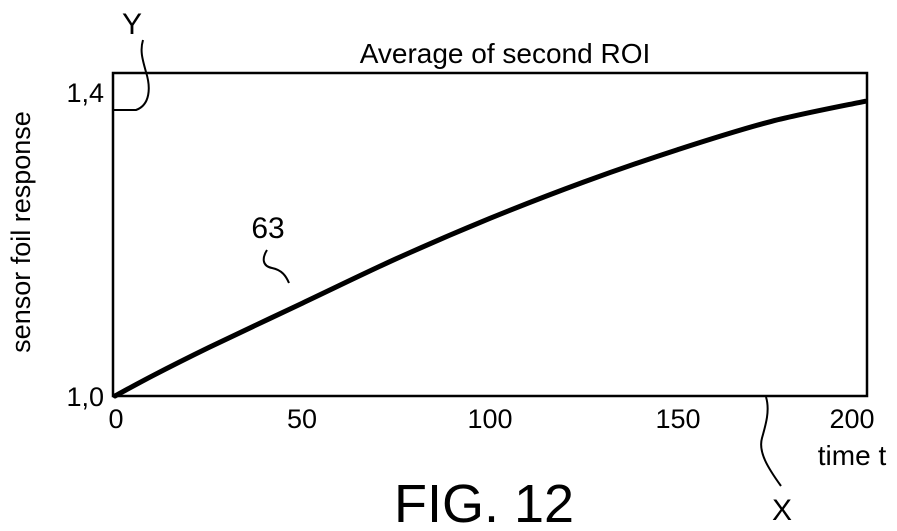 This screenshot has height=531, width=897. I want to click on x-tick-label-100: 100, so click(489, 419).